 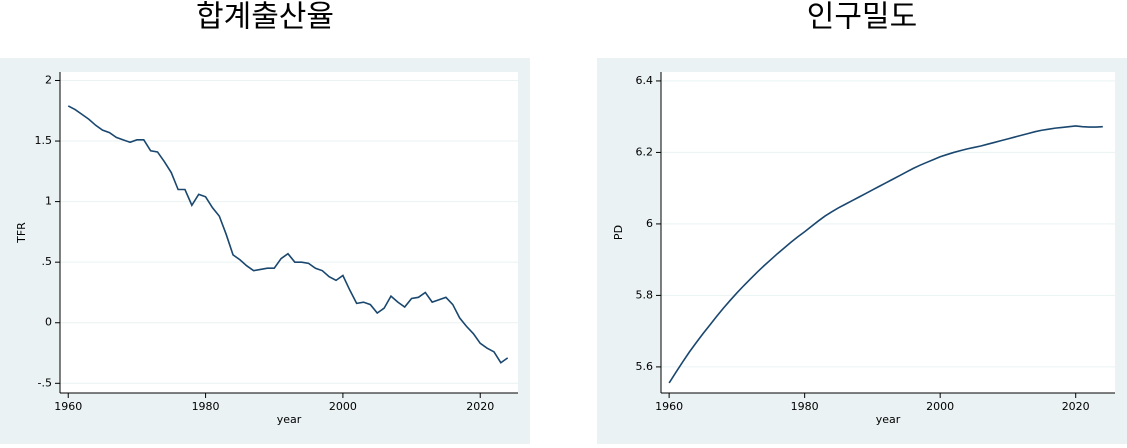 What do you see at coordinates (21, 233) in the screenshot?
I see `y-axis-title: TFR` at bounding box center [21, 233].